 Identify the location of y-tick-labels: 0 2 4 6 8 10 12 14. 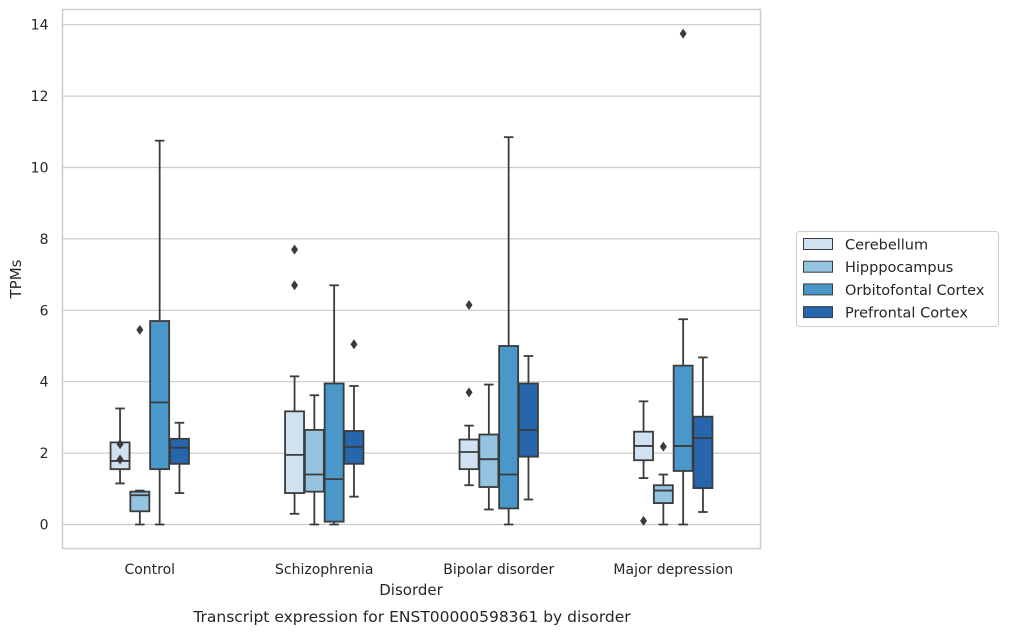
(40, 276).